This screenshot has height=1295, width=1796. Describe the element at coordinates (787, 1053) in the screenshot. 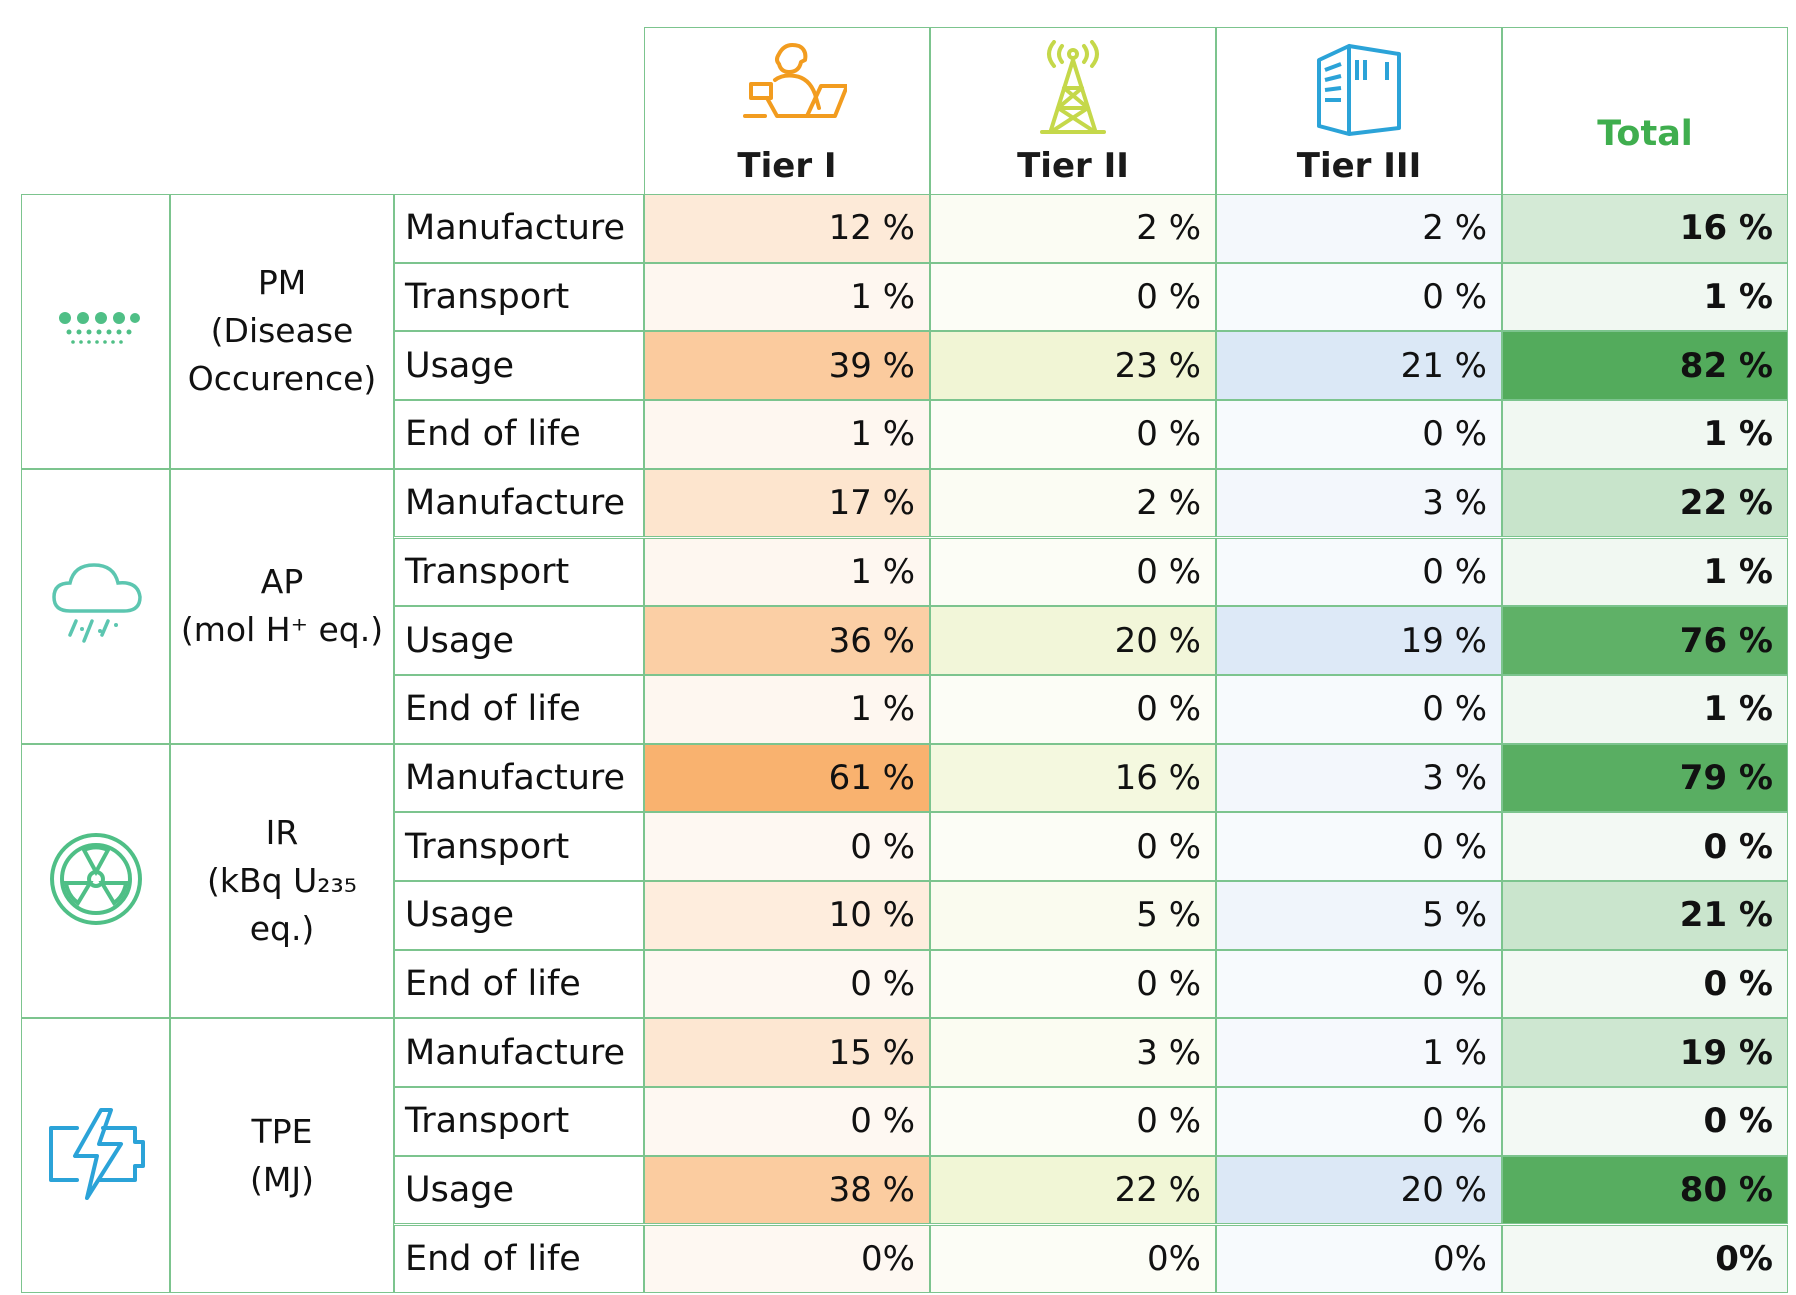

I see `t1-value-cell: 15 %` at that location.